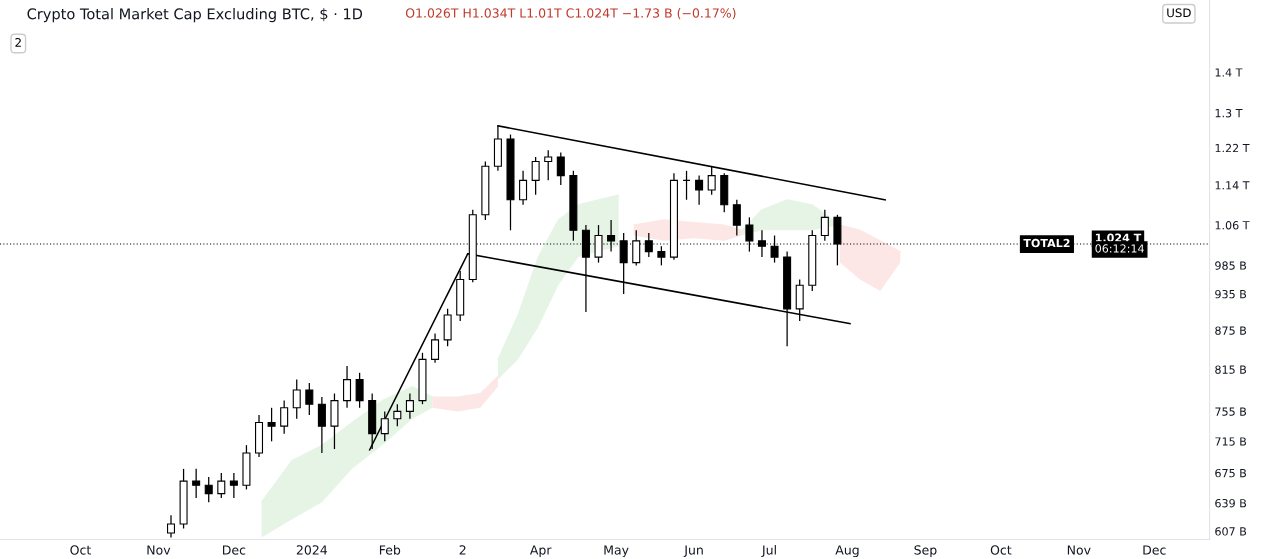 The image size is (1280, 559). Describe the element at coordinates (195, 15) in the screenshot. I see `text: Crypto Total Market Cap Excluding BTC, $ · 1D` at that location.